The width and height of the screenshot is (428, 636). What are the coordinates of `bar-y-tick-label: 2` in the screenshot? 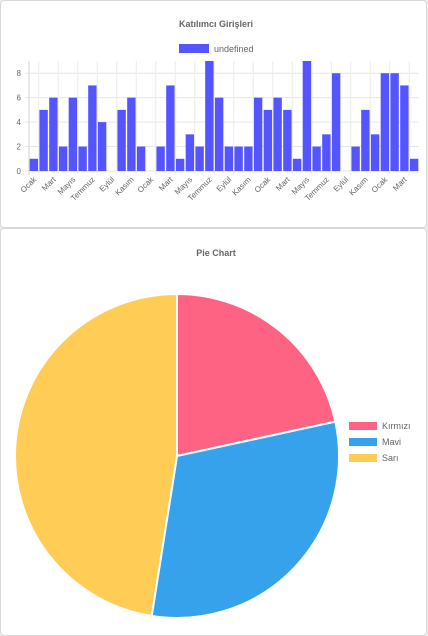 It's located at (19, 147).